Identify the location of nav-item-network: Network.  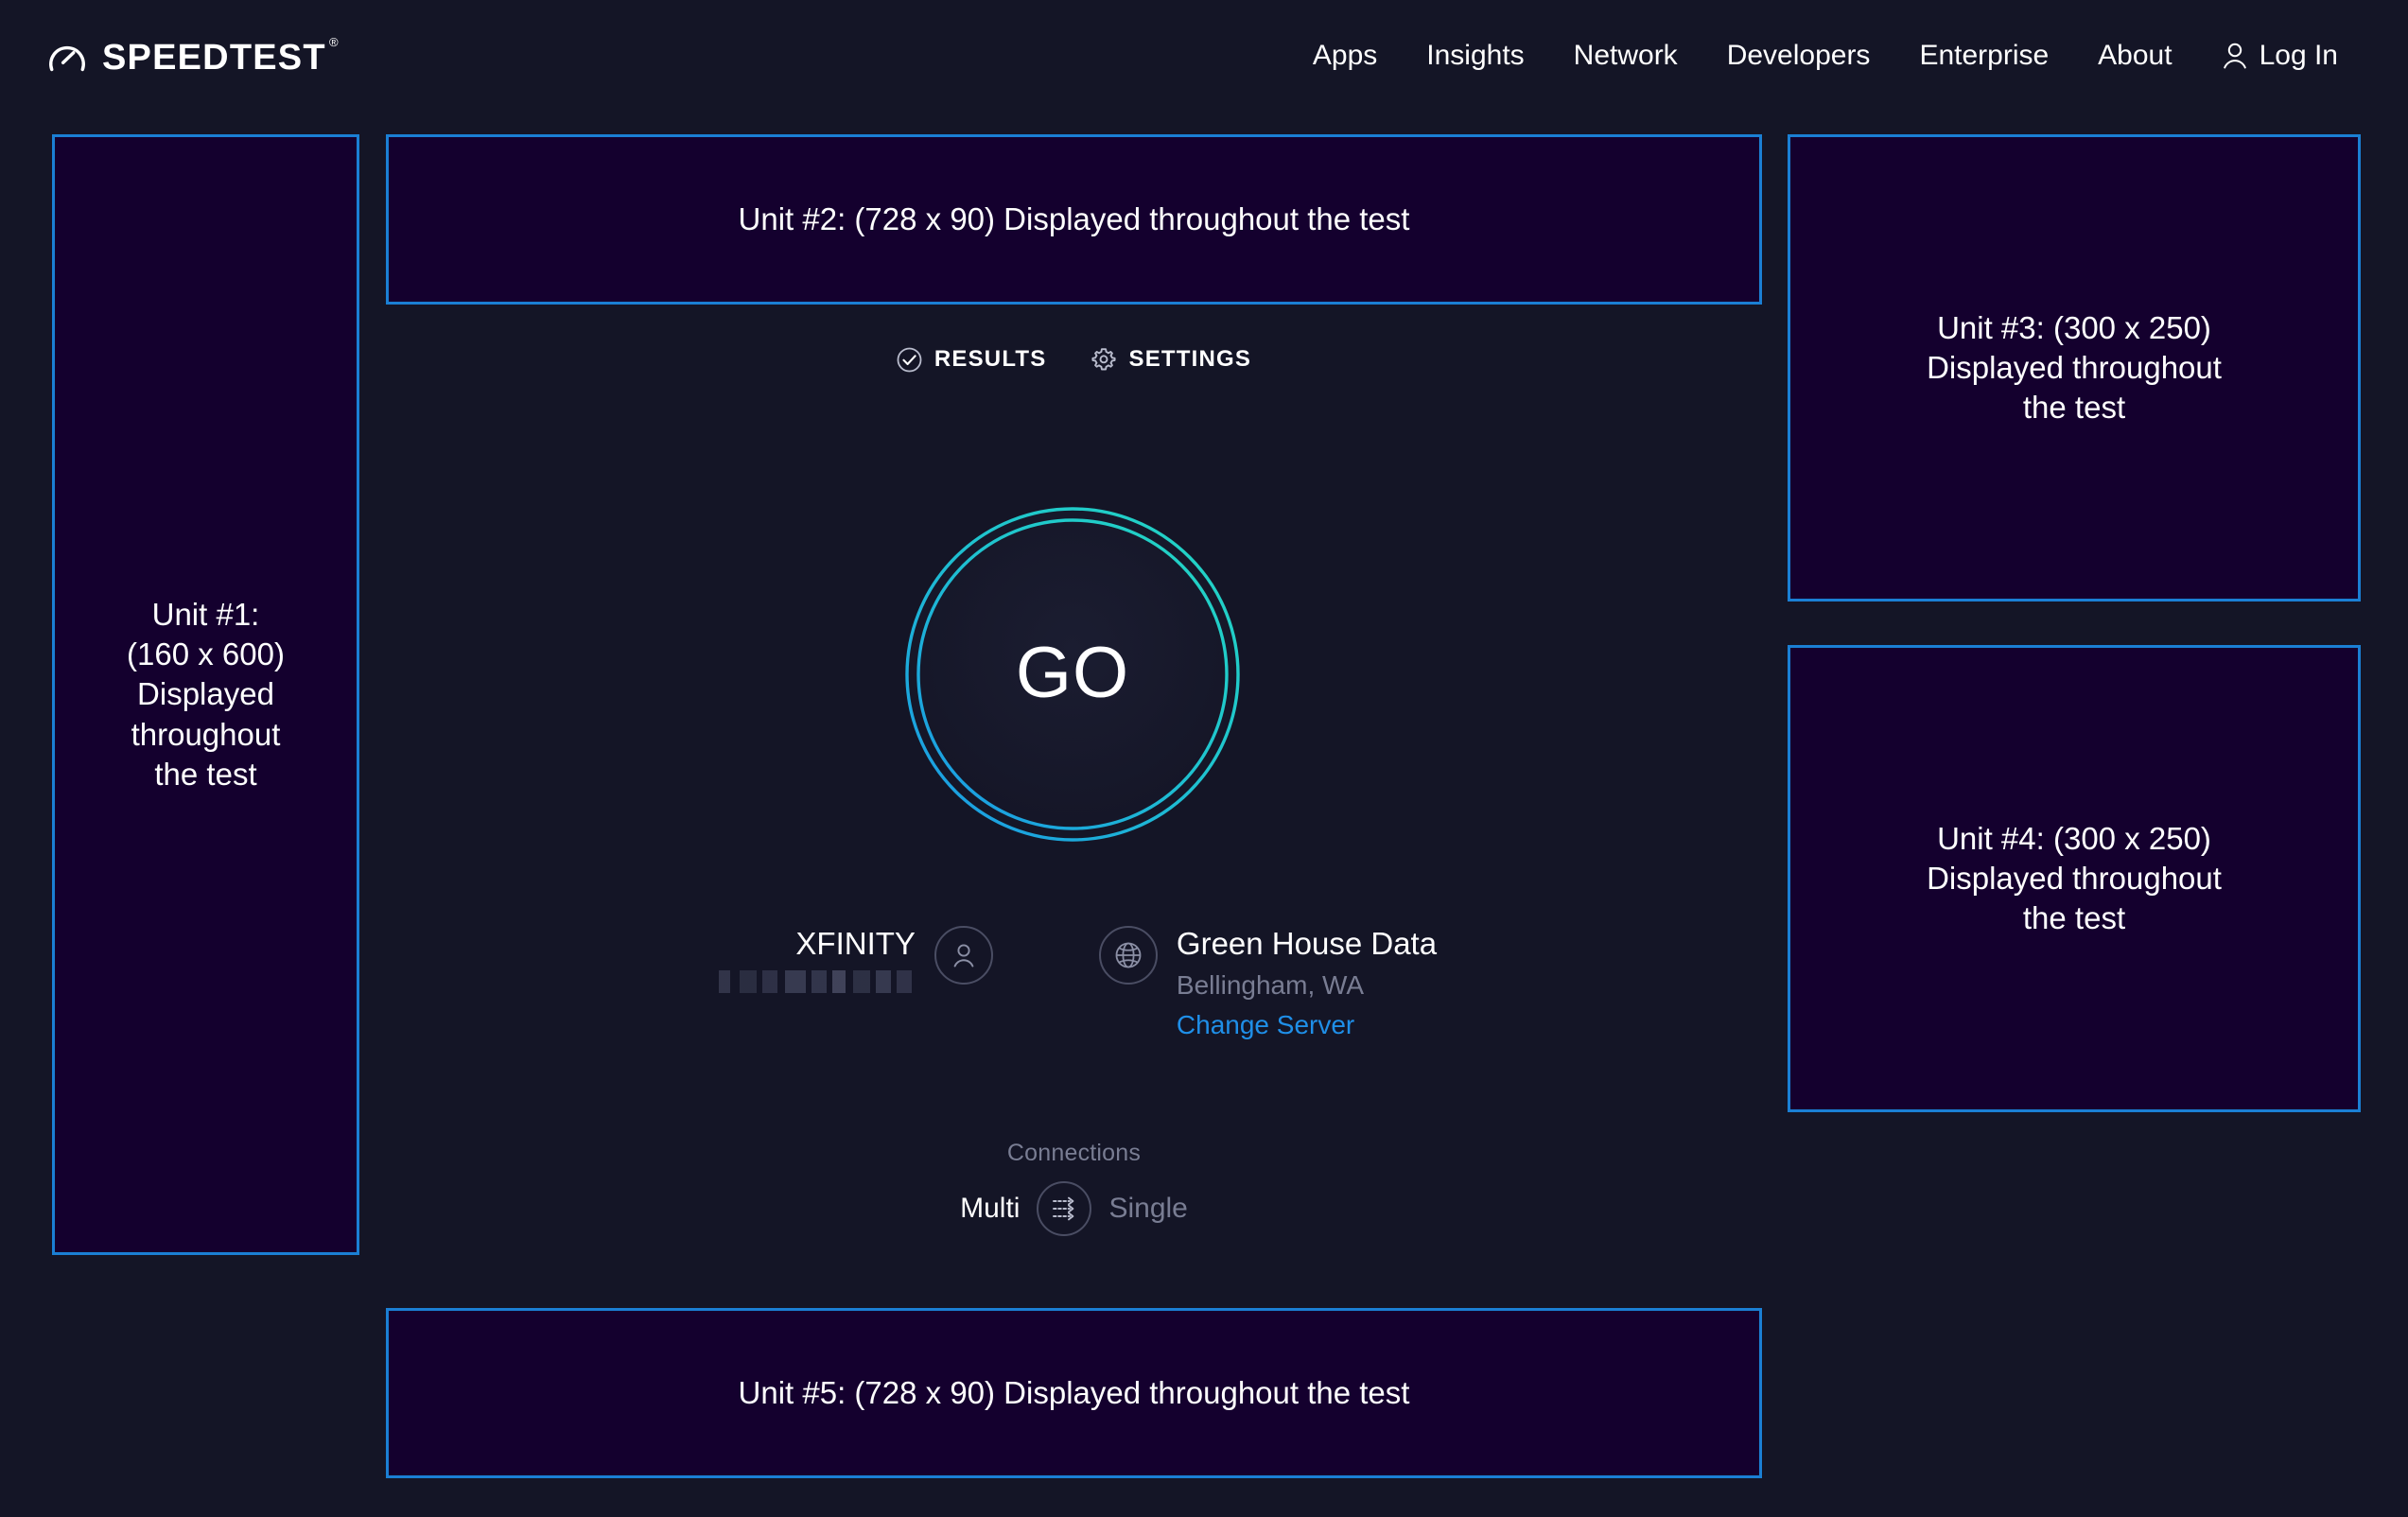
(1625, 55).